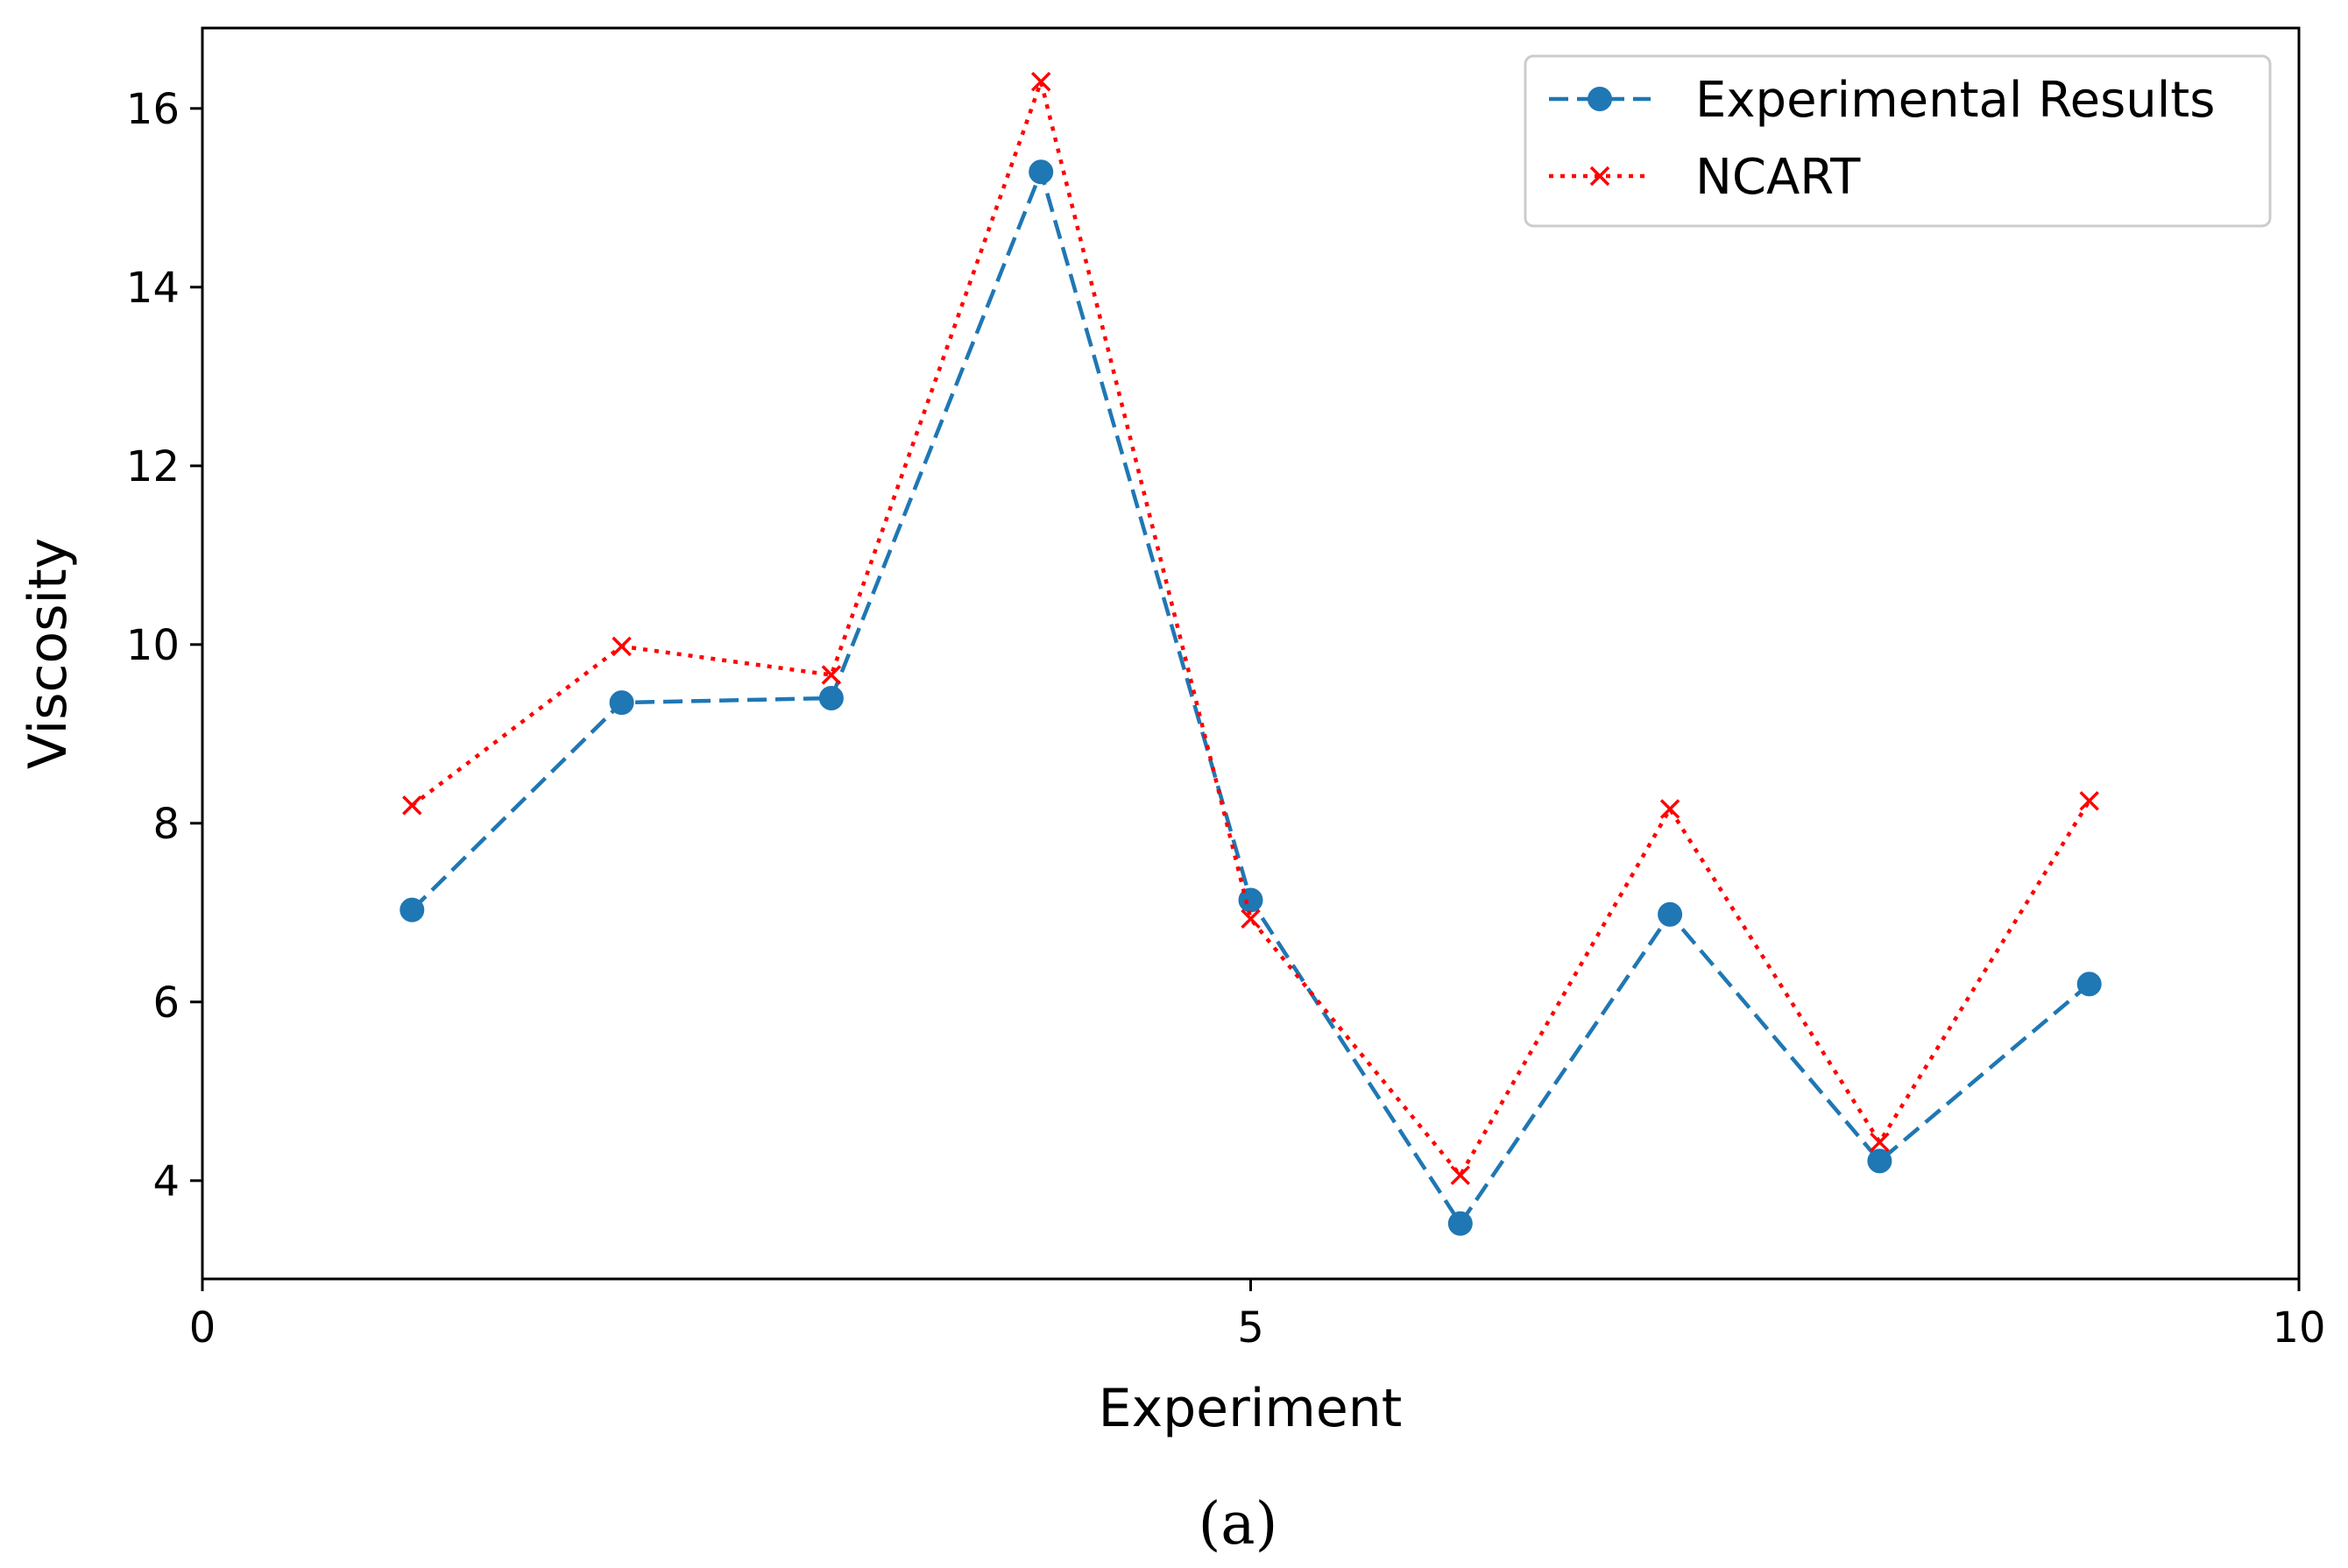  What do you see at coordinates (1238, 1523) in the screenshot?
I see `figure-caption: (a)` at bounding box center [1238, 1523].